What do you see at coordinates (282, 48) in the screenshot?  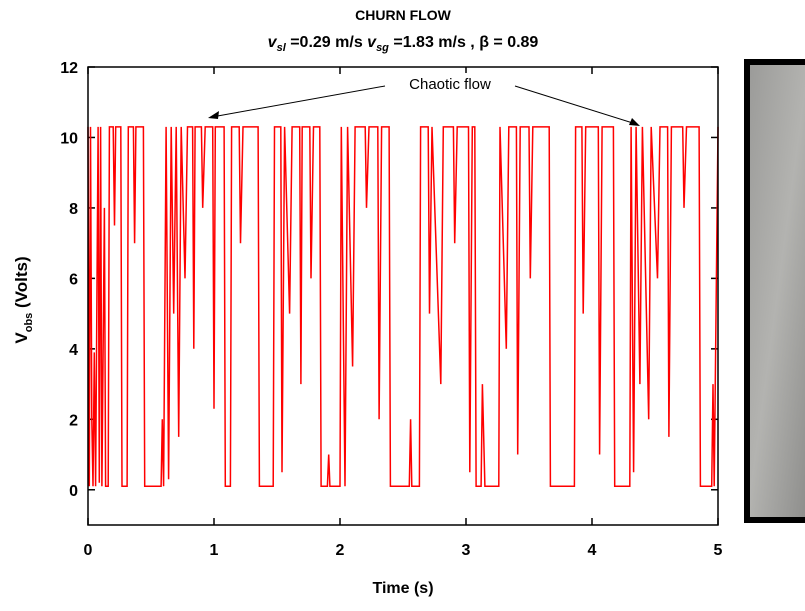 I see `subtitle-part: sl` at bounding box center [282, 48].